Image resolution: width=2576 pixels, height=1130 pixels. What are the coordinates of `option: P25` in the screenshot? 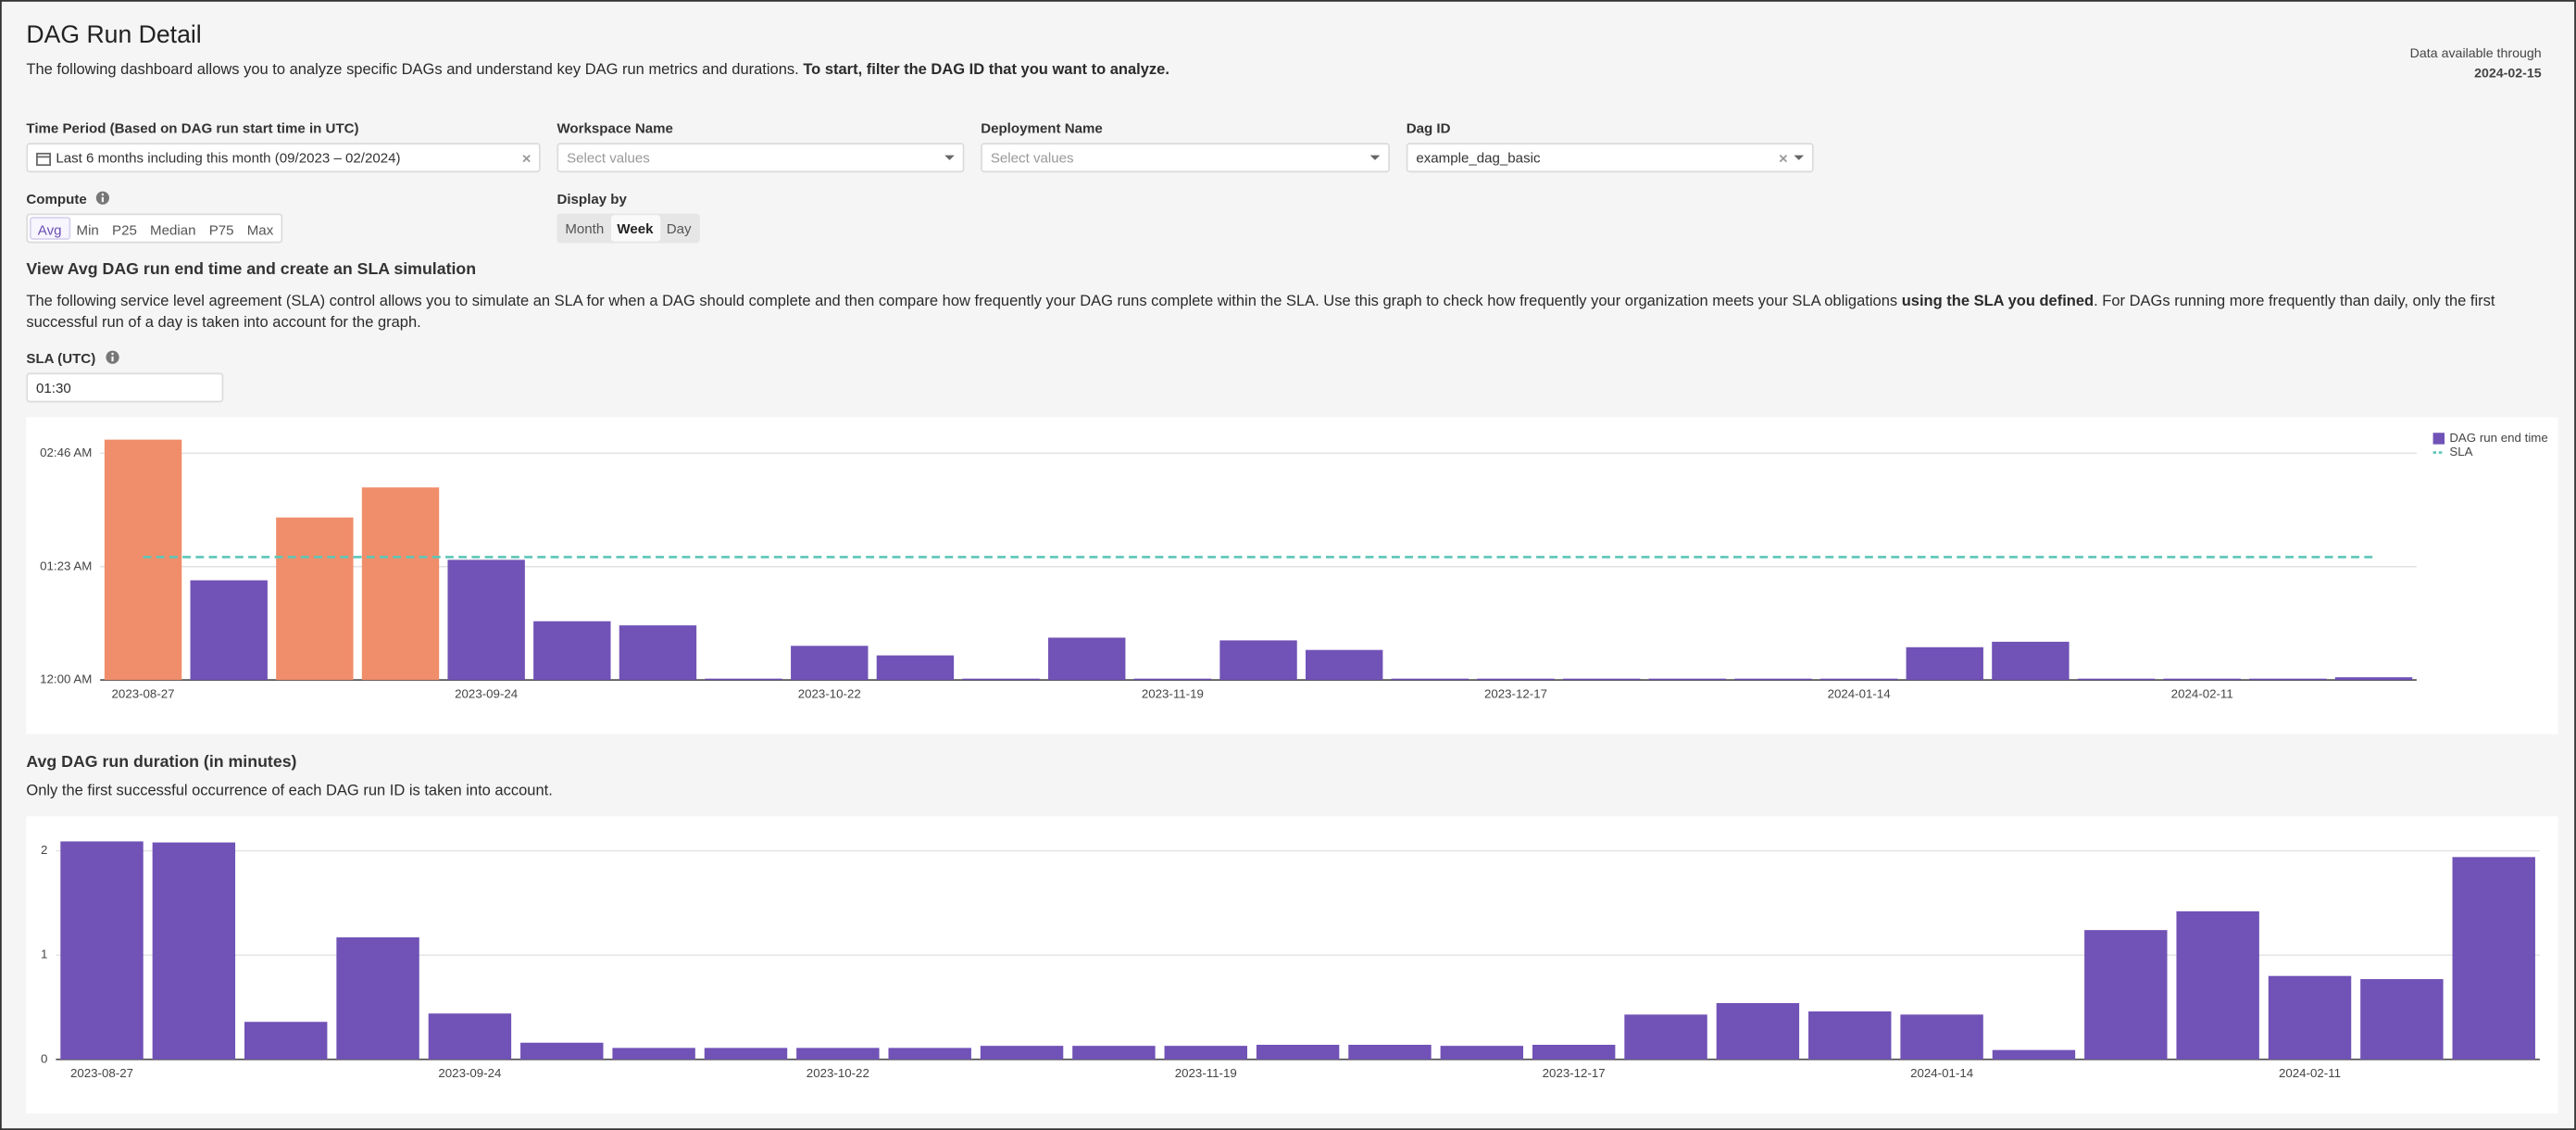 It's located at (125, 230).